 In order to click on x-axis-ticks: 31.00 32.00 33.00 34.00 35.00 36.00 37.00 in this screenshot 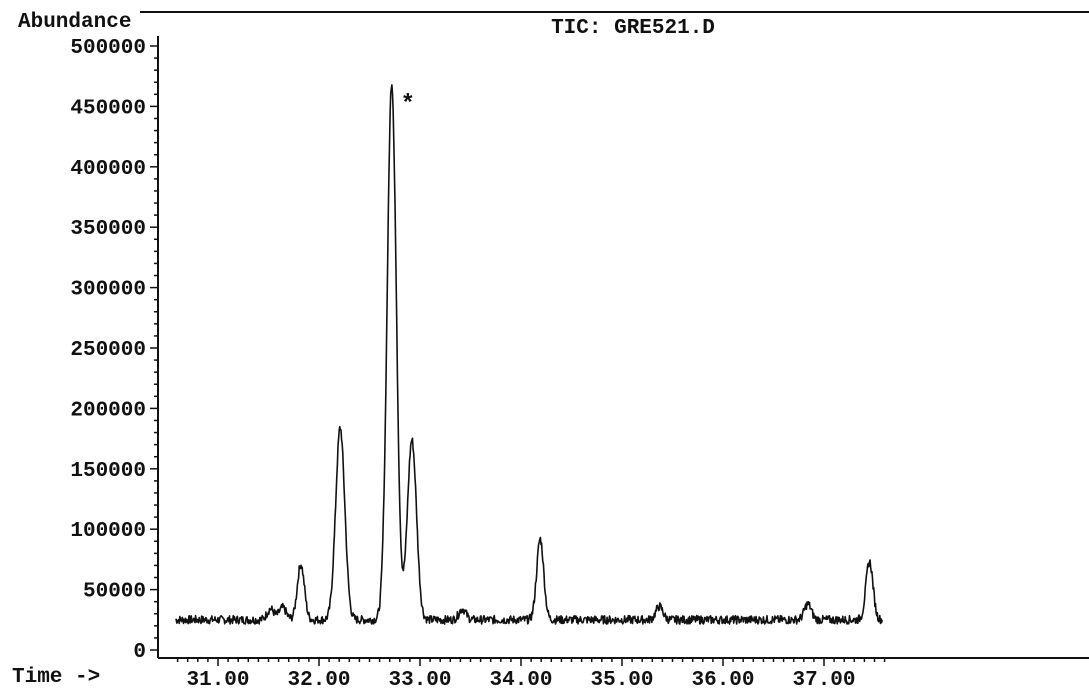, I will do `click(531, 675)`.